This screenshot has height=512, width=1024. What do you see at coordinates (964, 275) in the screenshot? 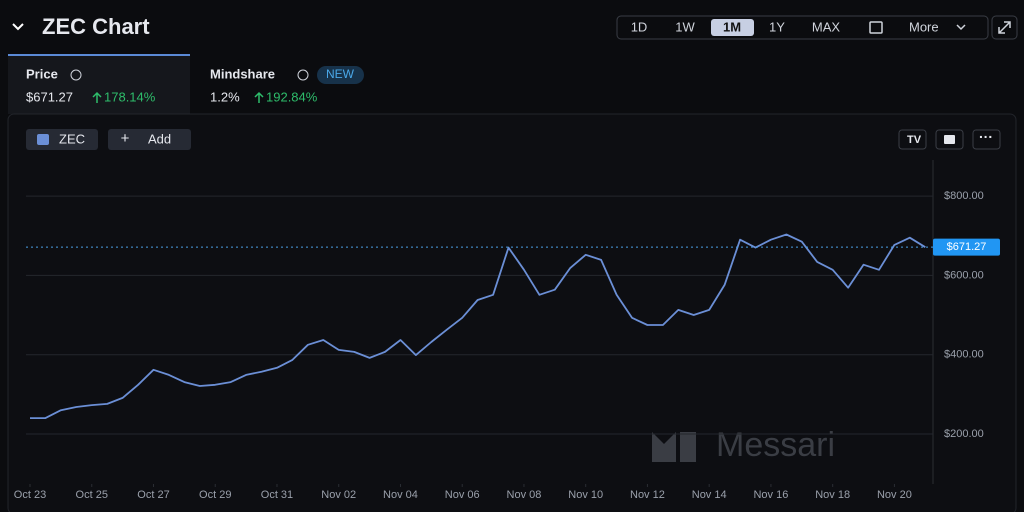
I see `y-tick-label: $600.00` at bounding box center [964, 275].